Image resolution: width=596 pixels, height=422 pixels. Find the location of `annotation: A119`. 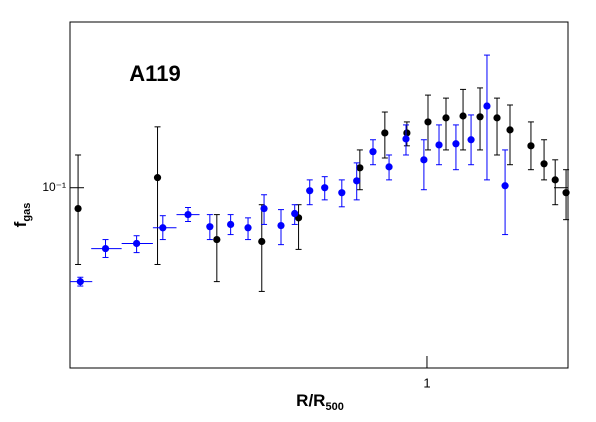

annotation: A119 is located at coordinates (154, 73).